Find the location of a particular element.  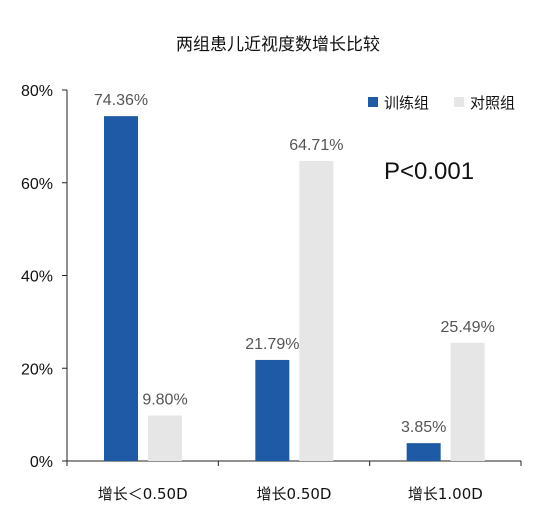

x-tick-label: 增长＜0.50D is located at coordinates (143, 494).